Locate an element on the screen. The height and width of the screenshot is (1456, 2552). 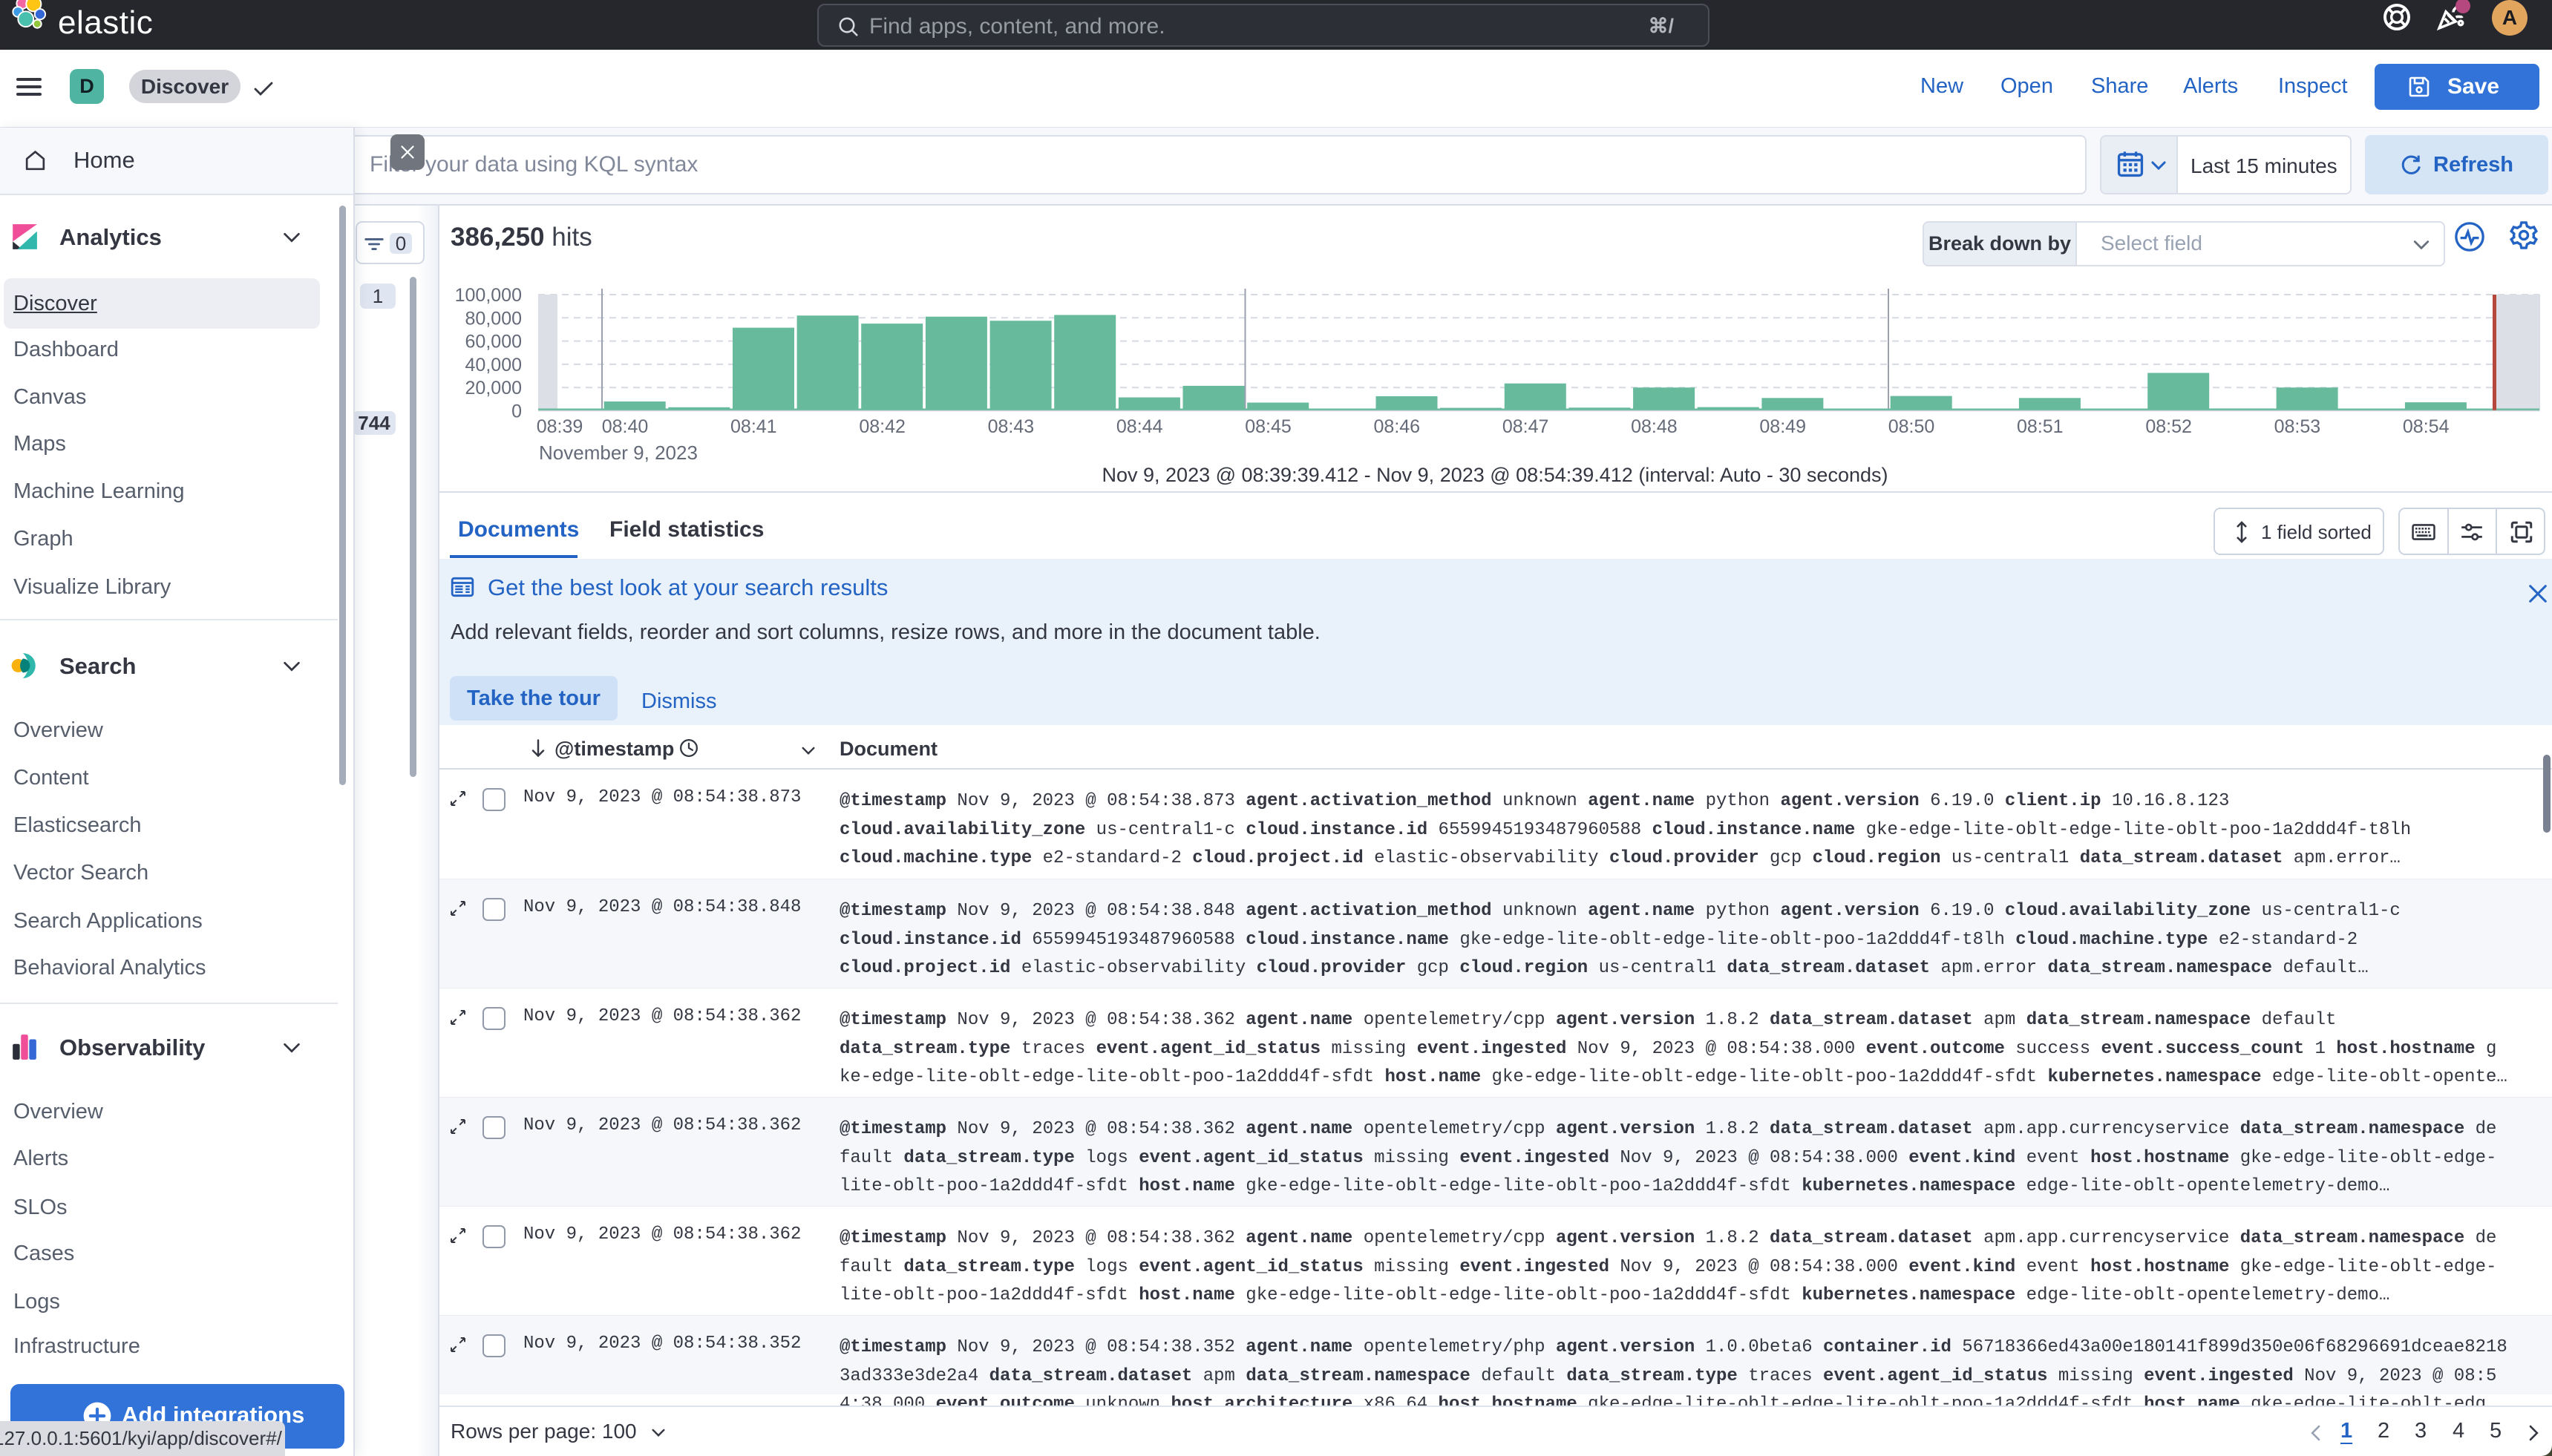
svg-text: 08:40 is located at coordinates (625, 427).